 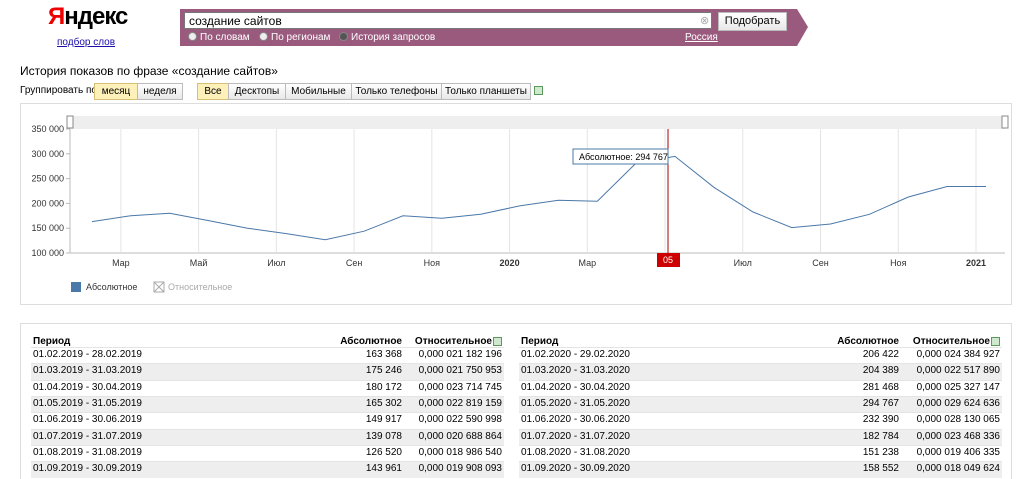 What do you see at coordinates (976, 263) in the screenshot?
I see `x-tick-label: 2021` at bounding box center [976, 263].